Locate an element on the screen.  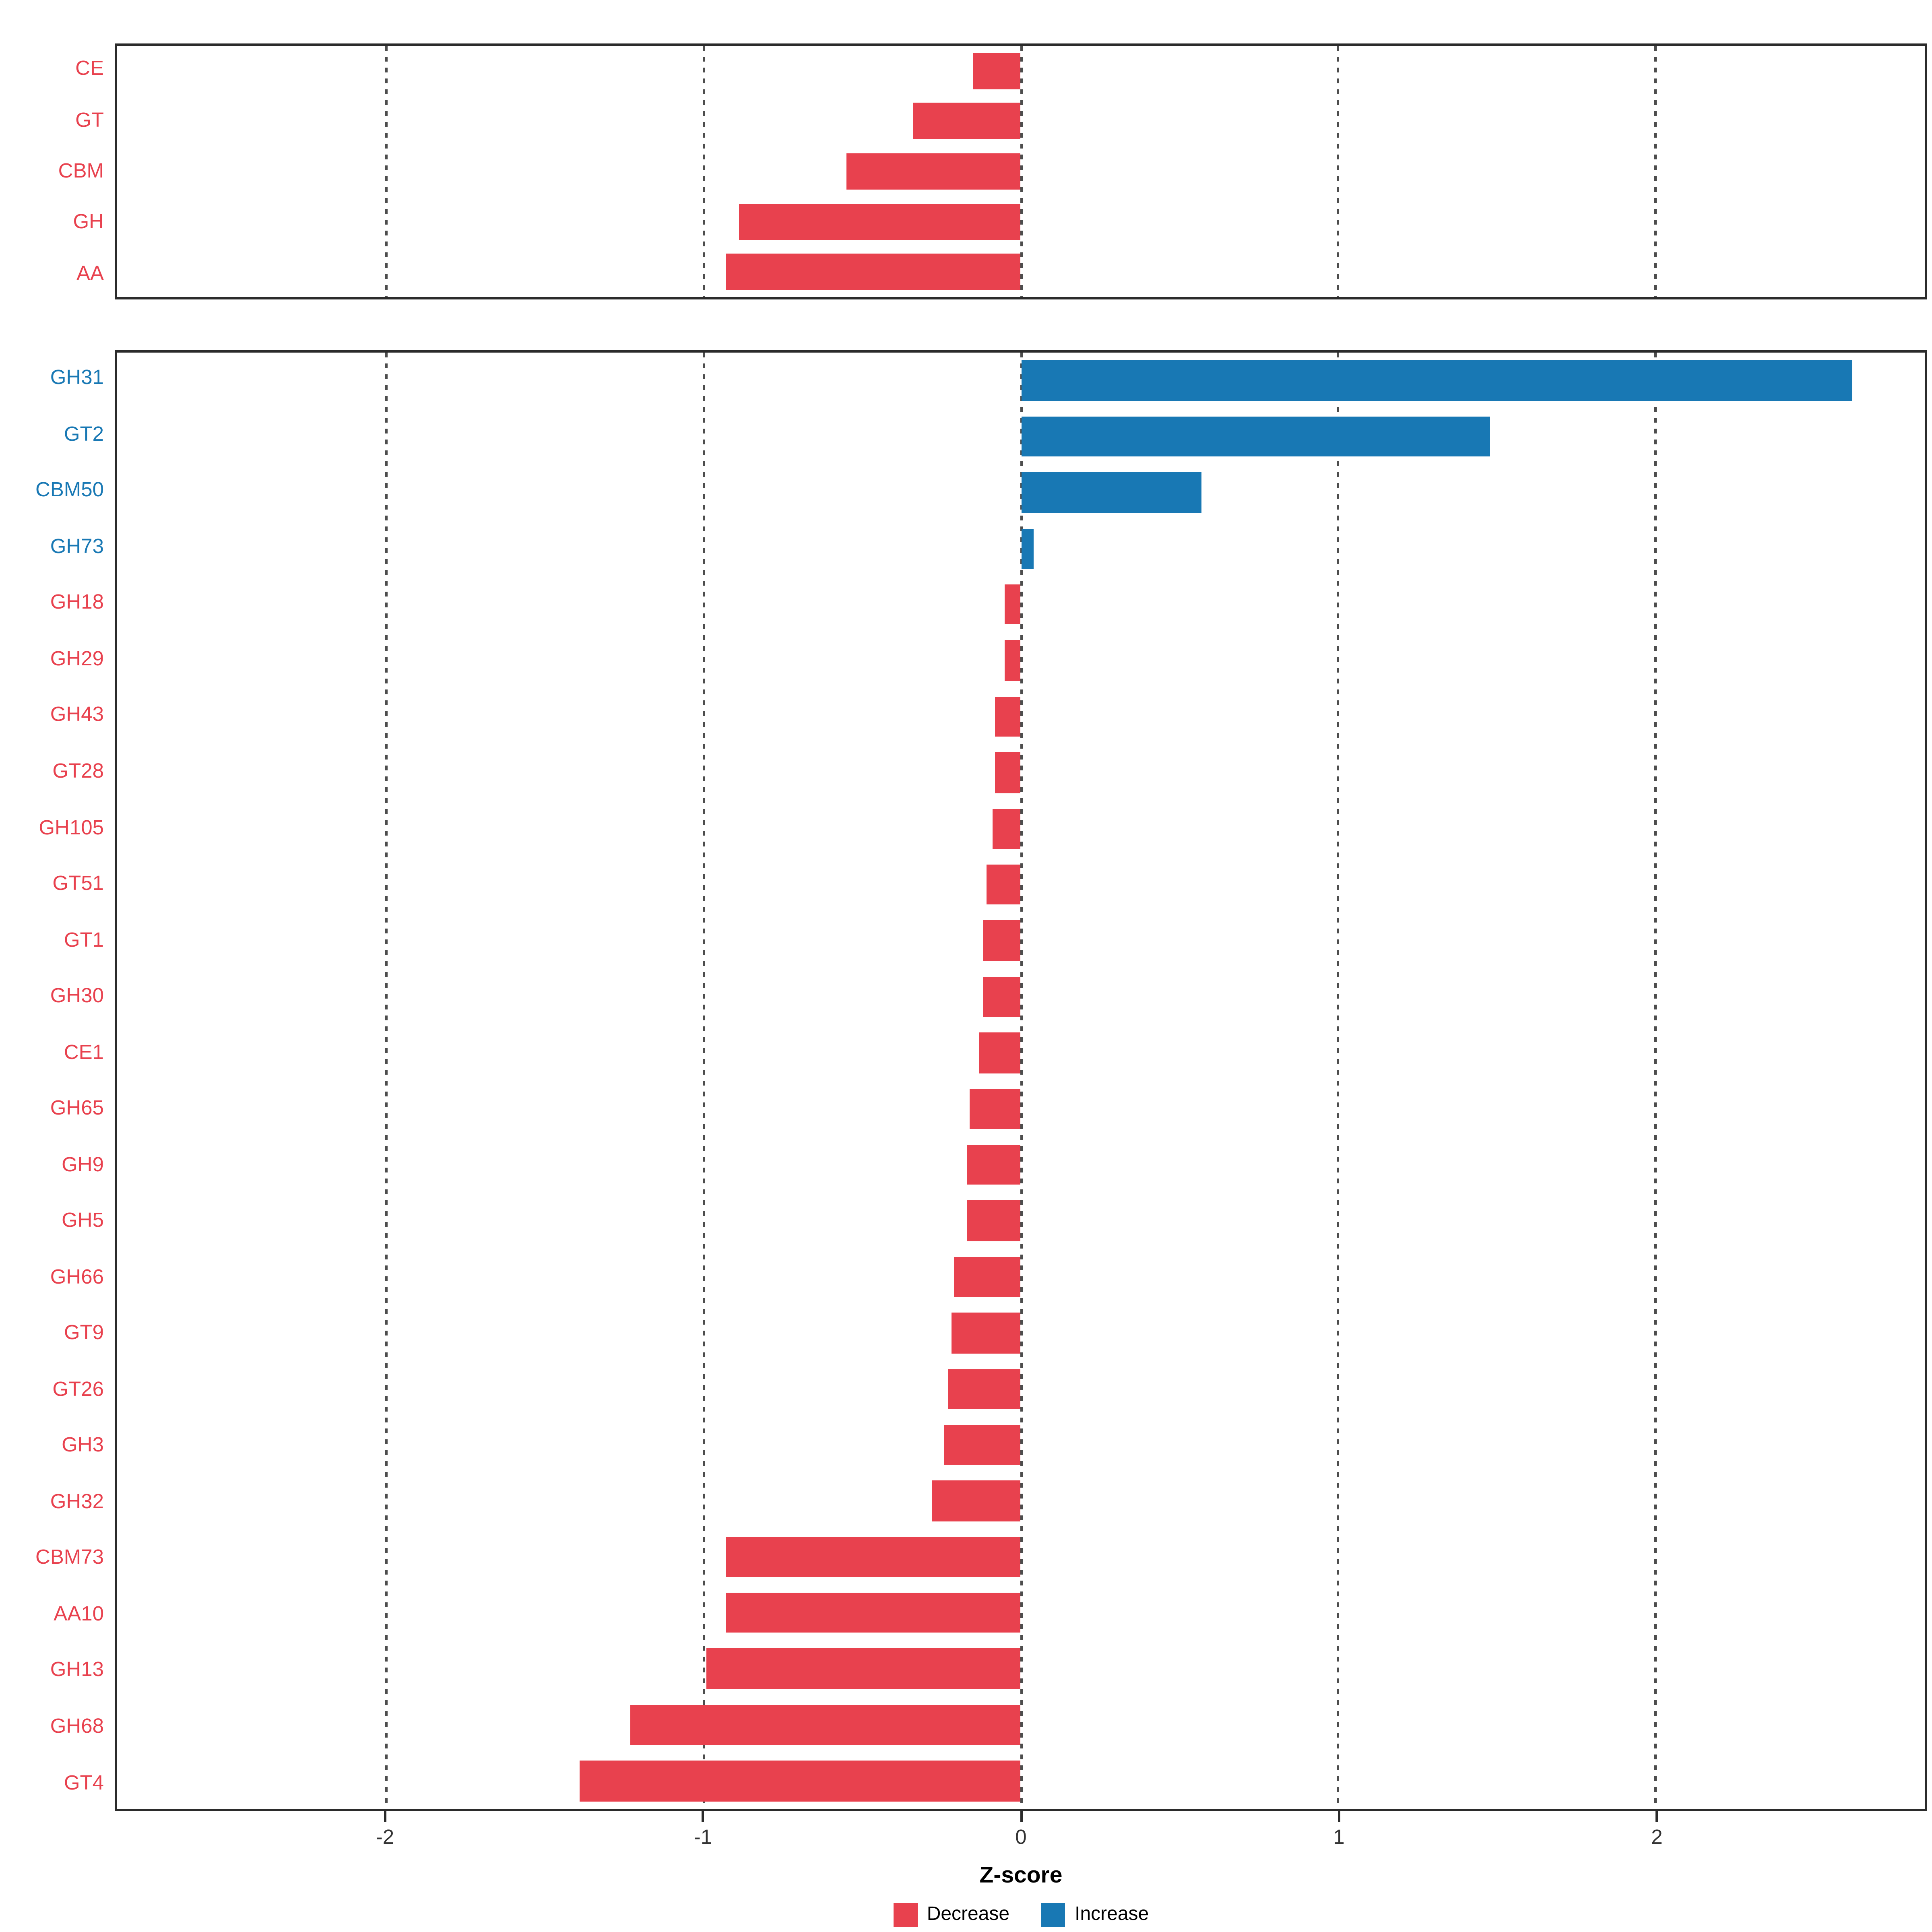
category-label: CBM73 is located at coordinates (69, 1557).